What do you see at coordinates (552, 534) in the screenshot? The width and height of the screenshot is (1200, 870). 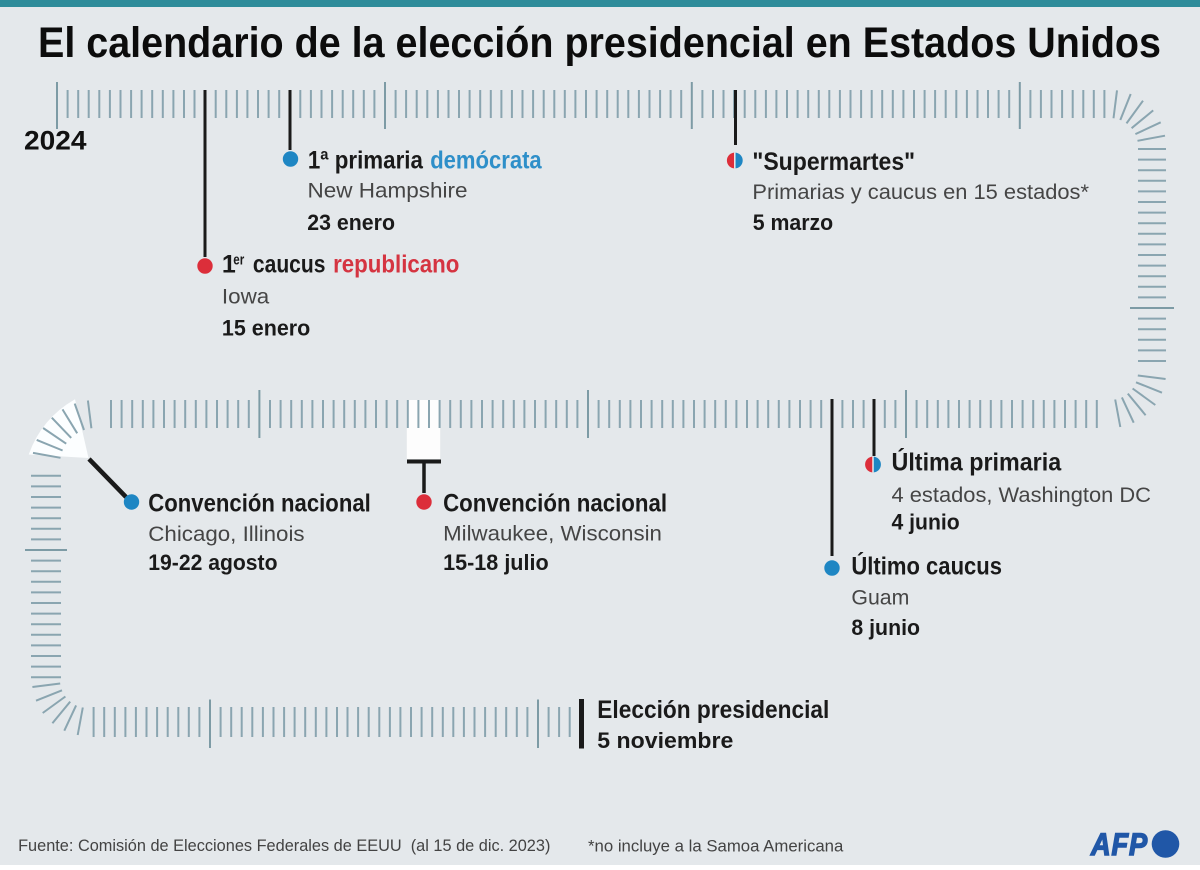 I see `svg-text: Milwaukee, Wisconsin` at bounding box center [552, 534].